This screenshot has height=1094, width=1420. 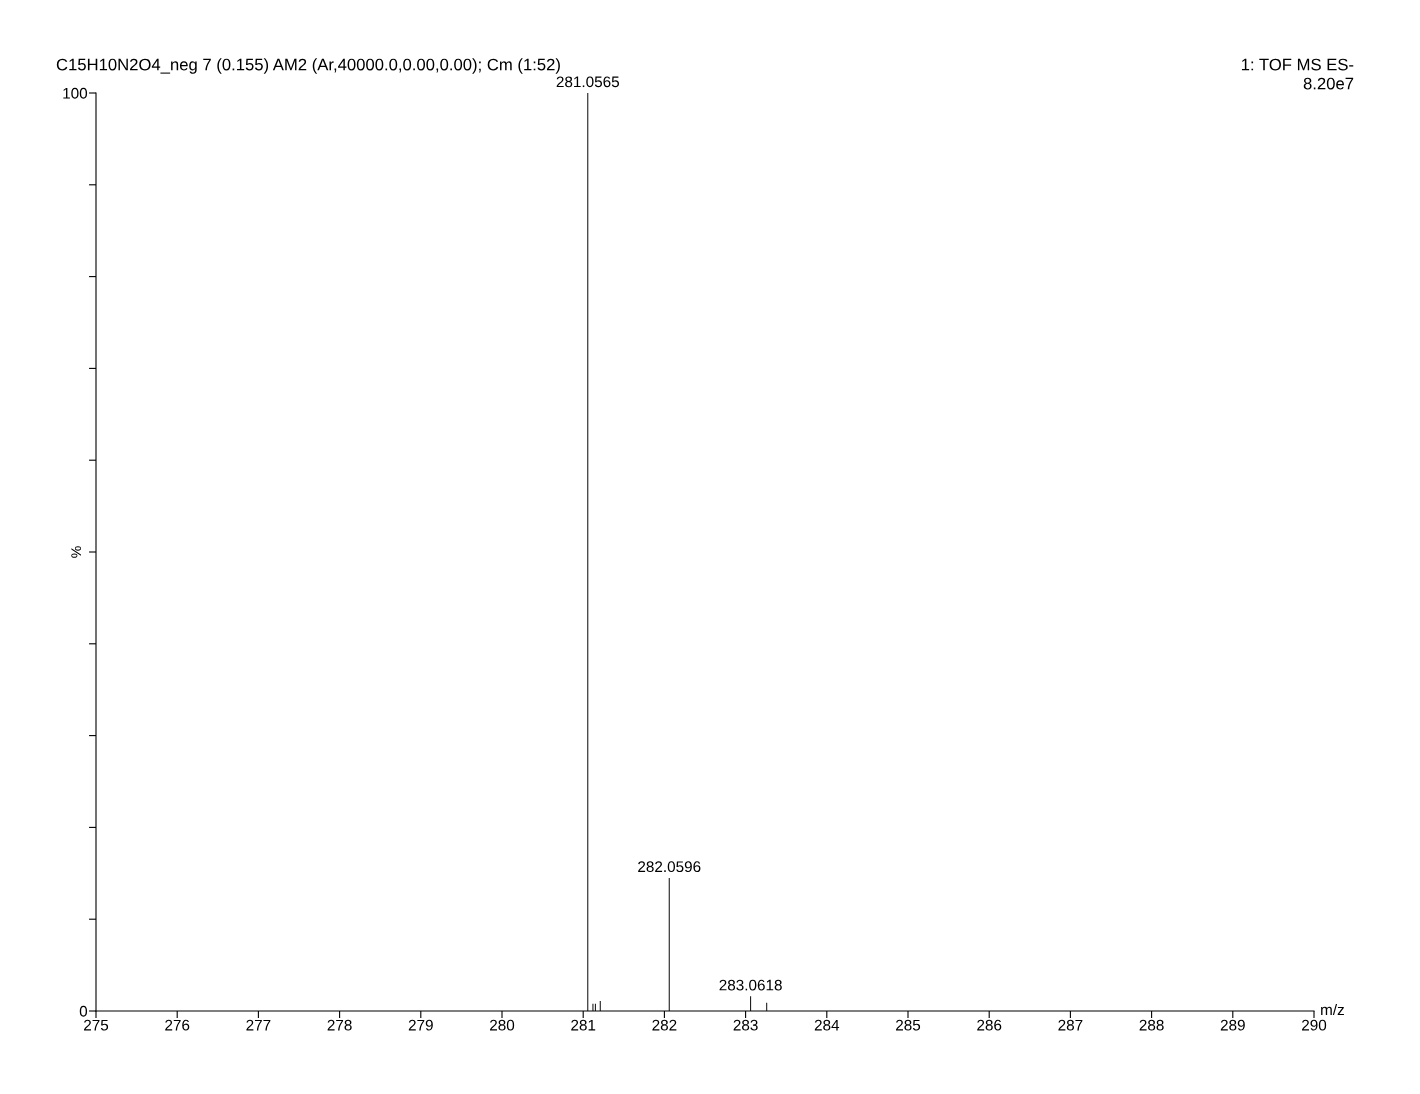 I want to click on x-tick-label: 290, so click(x=1314, y=1025).